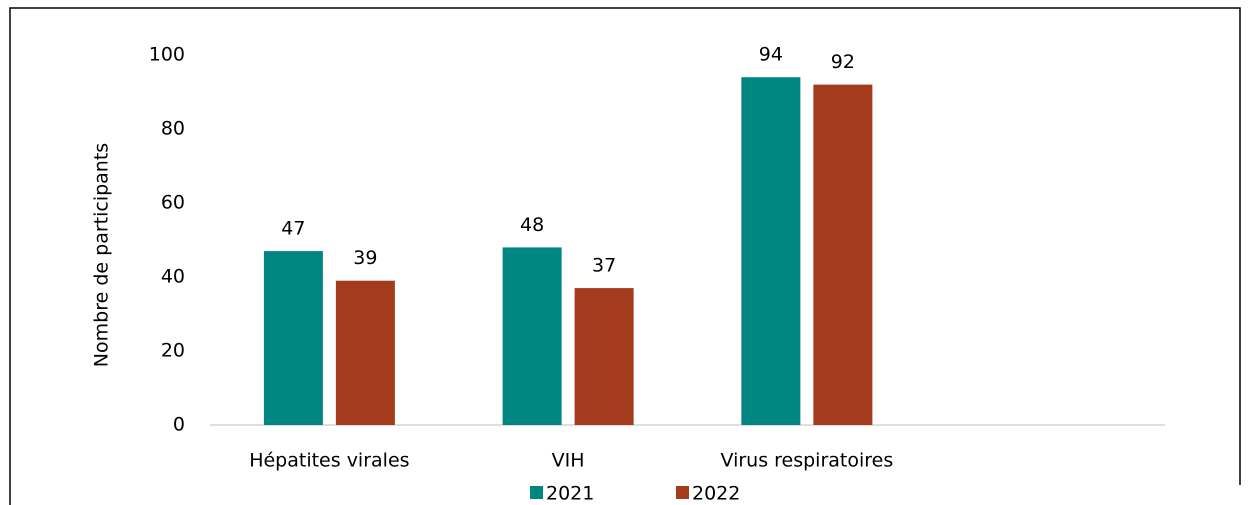  What do you see at coordinates (173, 203) in the screenshot?
I see `y-tick-label: 60` at bounding box center [173, 203].